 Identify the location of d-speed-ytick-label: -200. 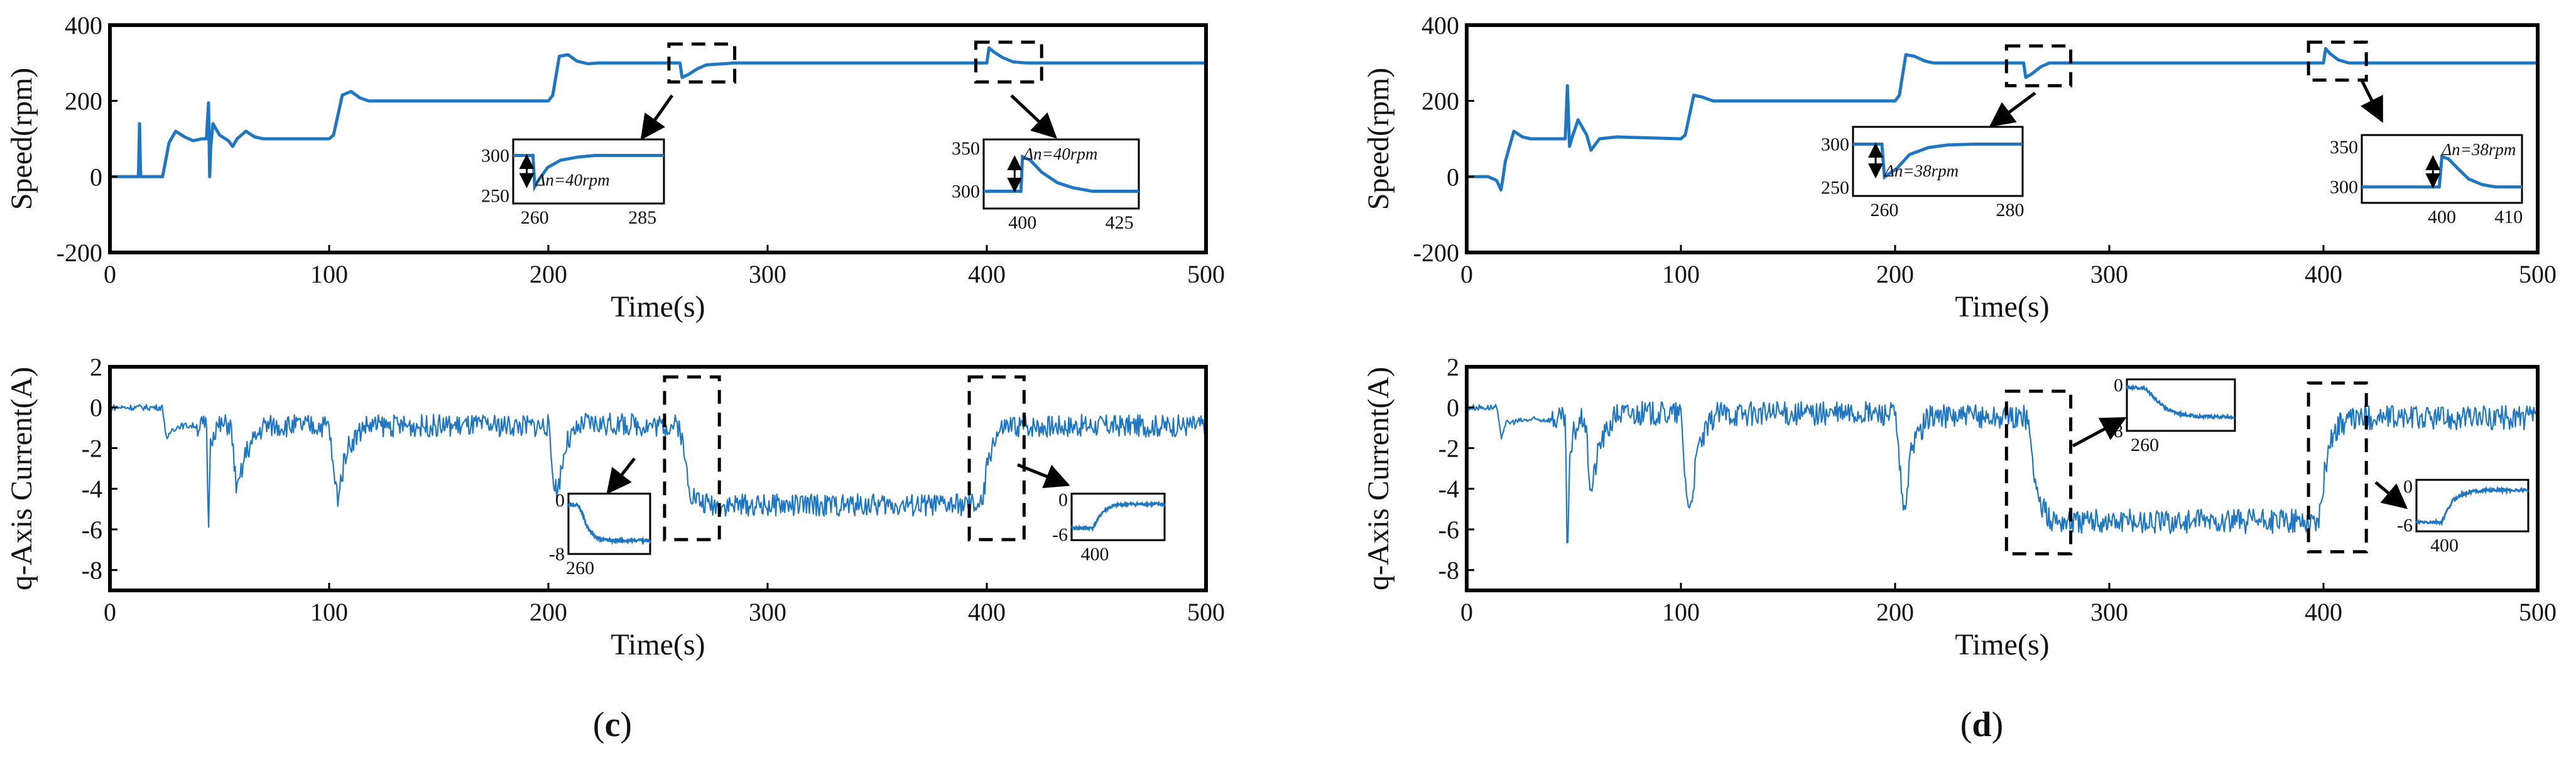
(1436, 253).